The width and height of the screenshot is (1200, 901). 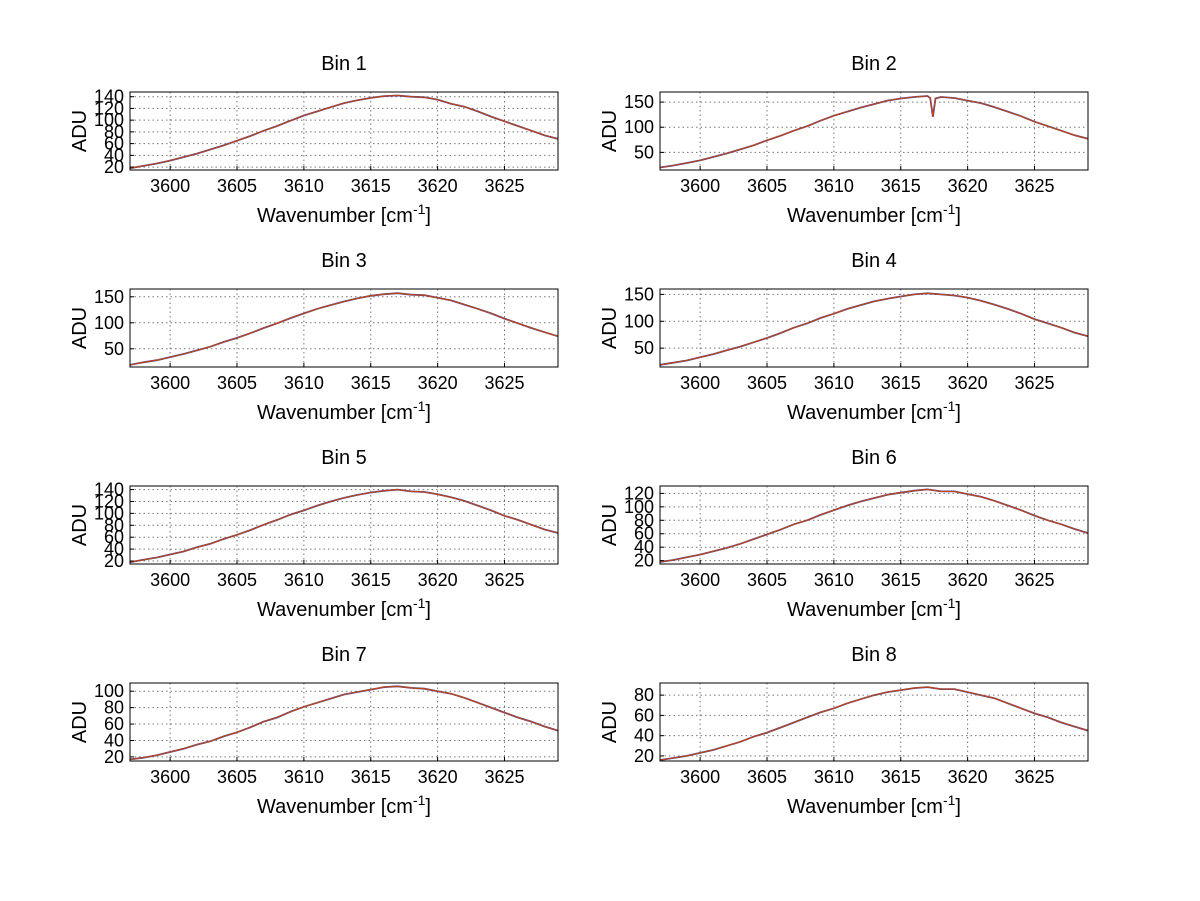 What do you see at coordinates (874, 458) in the screenshot?
I see `subplot-title: Bin 6` at bounding box center [874, 458].